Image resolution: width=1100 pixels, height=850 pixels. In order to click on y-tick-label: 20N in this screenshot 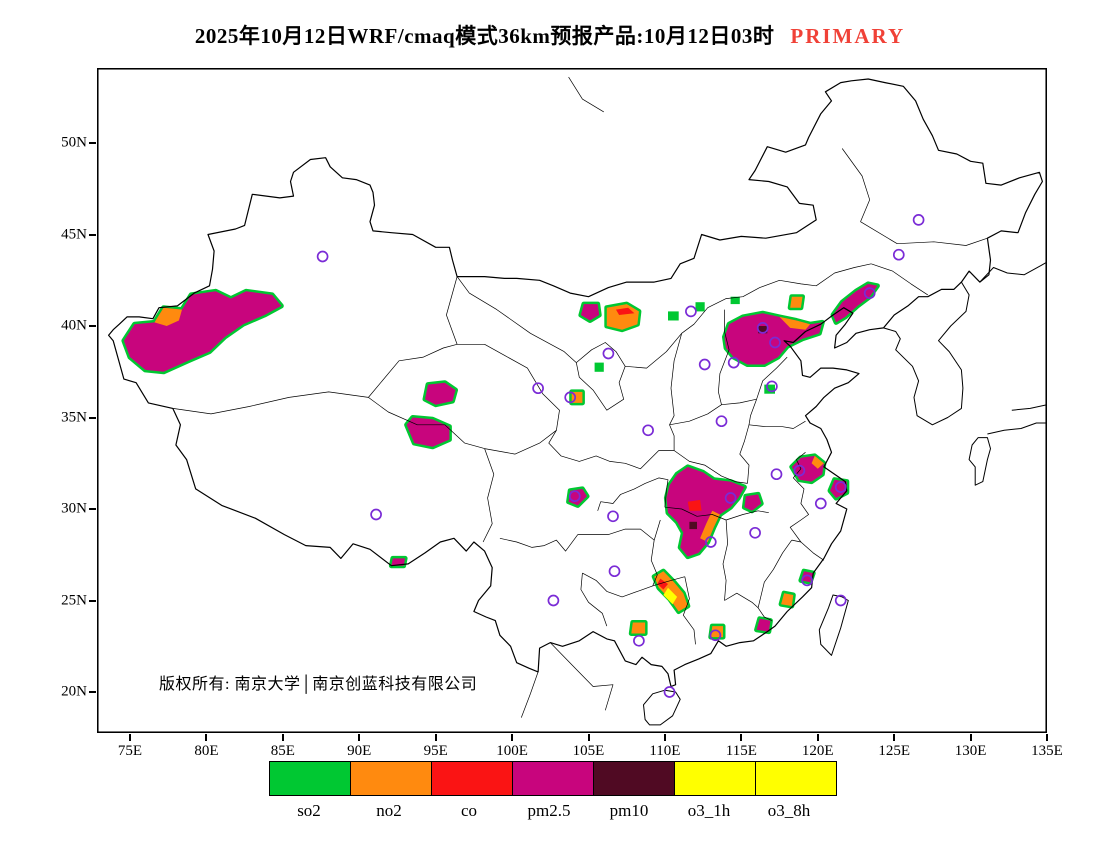, I will do `click(74, 691)`.